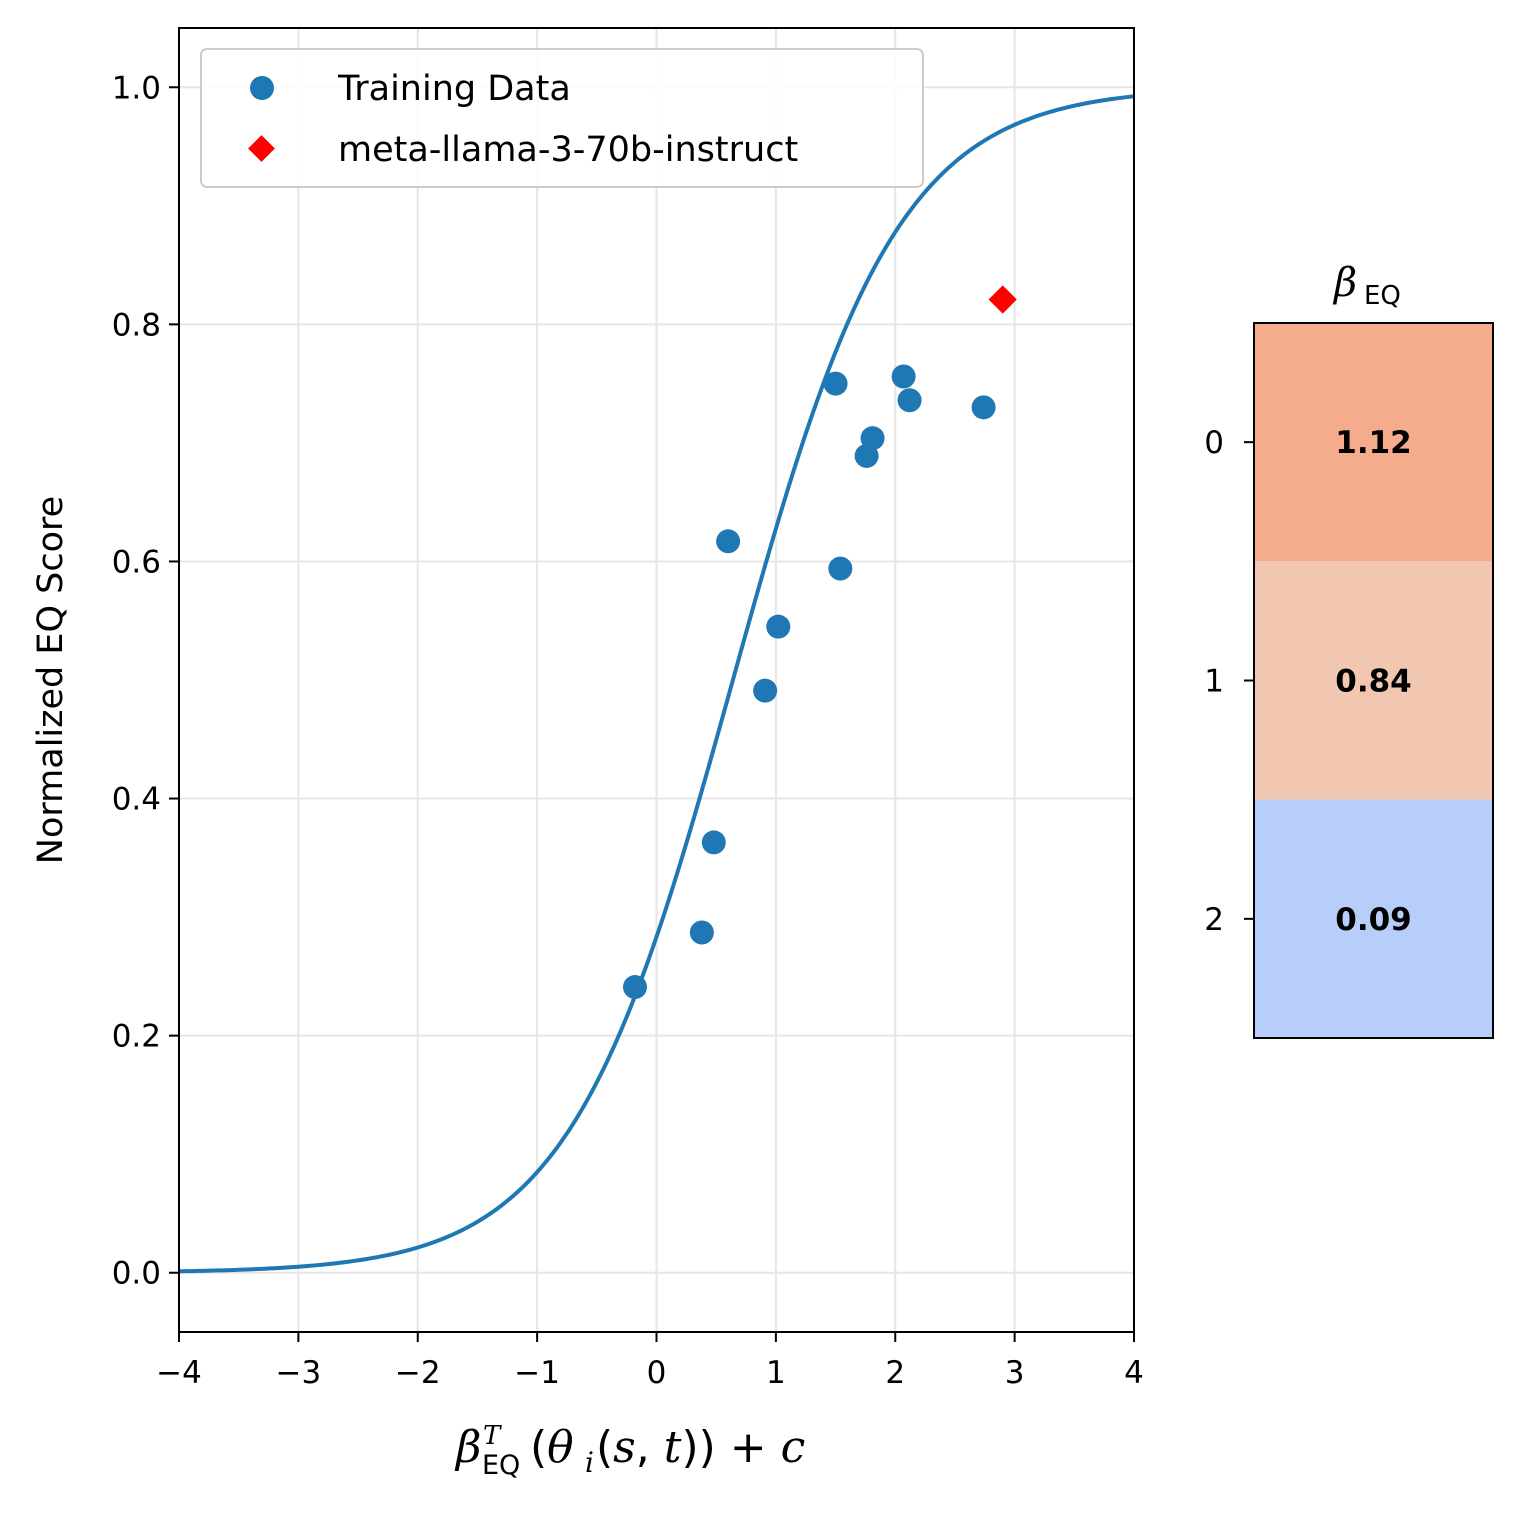 The width and height of the screenshot is (1521, 1517). I want to click on points-layer, so click(820, 642).